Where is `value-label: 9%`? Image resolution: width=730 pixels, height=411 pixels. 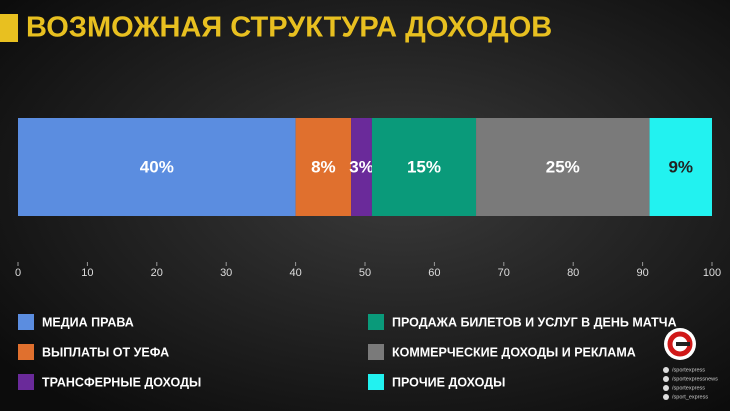 value-label: 9% is located at coordinates (680, 166).